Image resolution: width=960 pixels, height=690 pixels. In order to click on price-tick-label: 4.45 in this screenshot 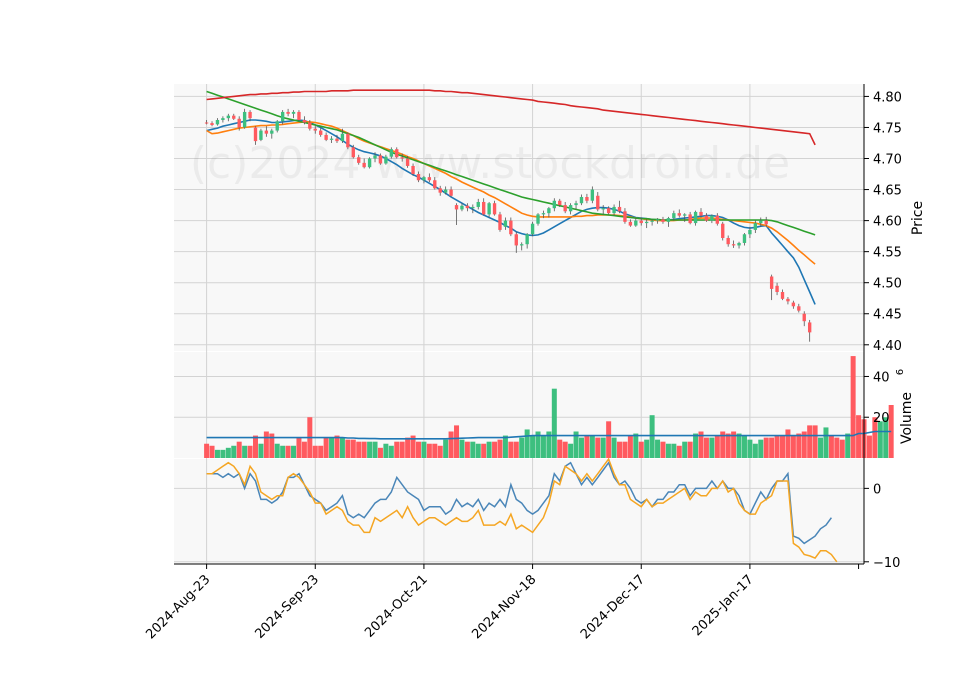, I will do `click(887, 315)`.